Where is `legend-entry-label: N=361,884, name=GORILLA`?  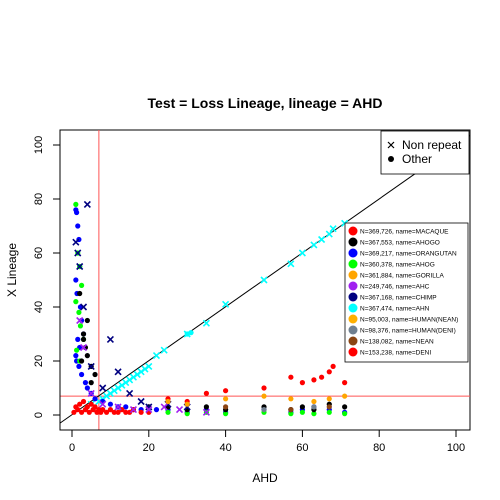
legend-entry-label: N=361,884, name=GORILLA is located at coordinates (402, 275).